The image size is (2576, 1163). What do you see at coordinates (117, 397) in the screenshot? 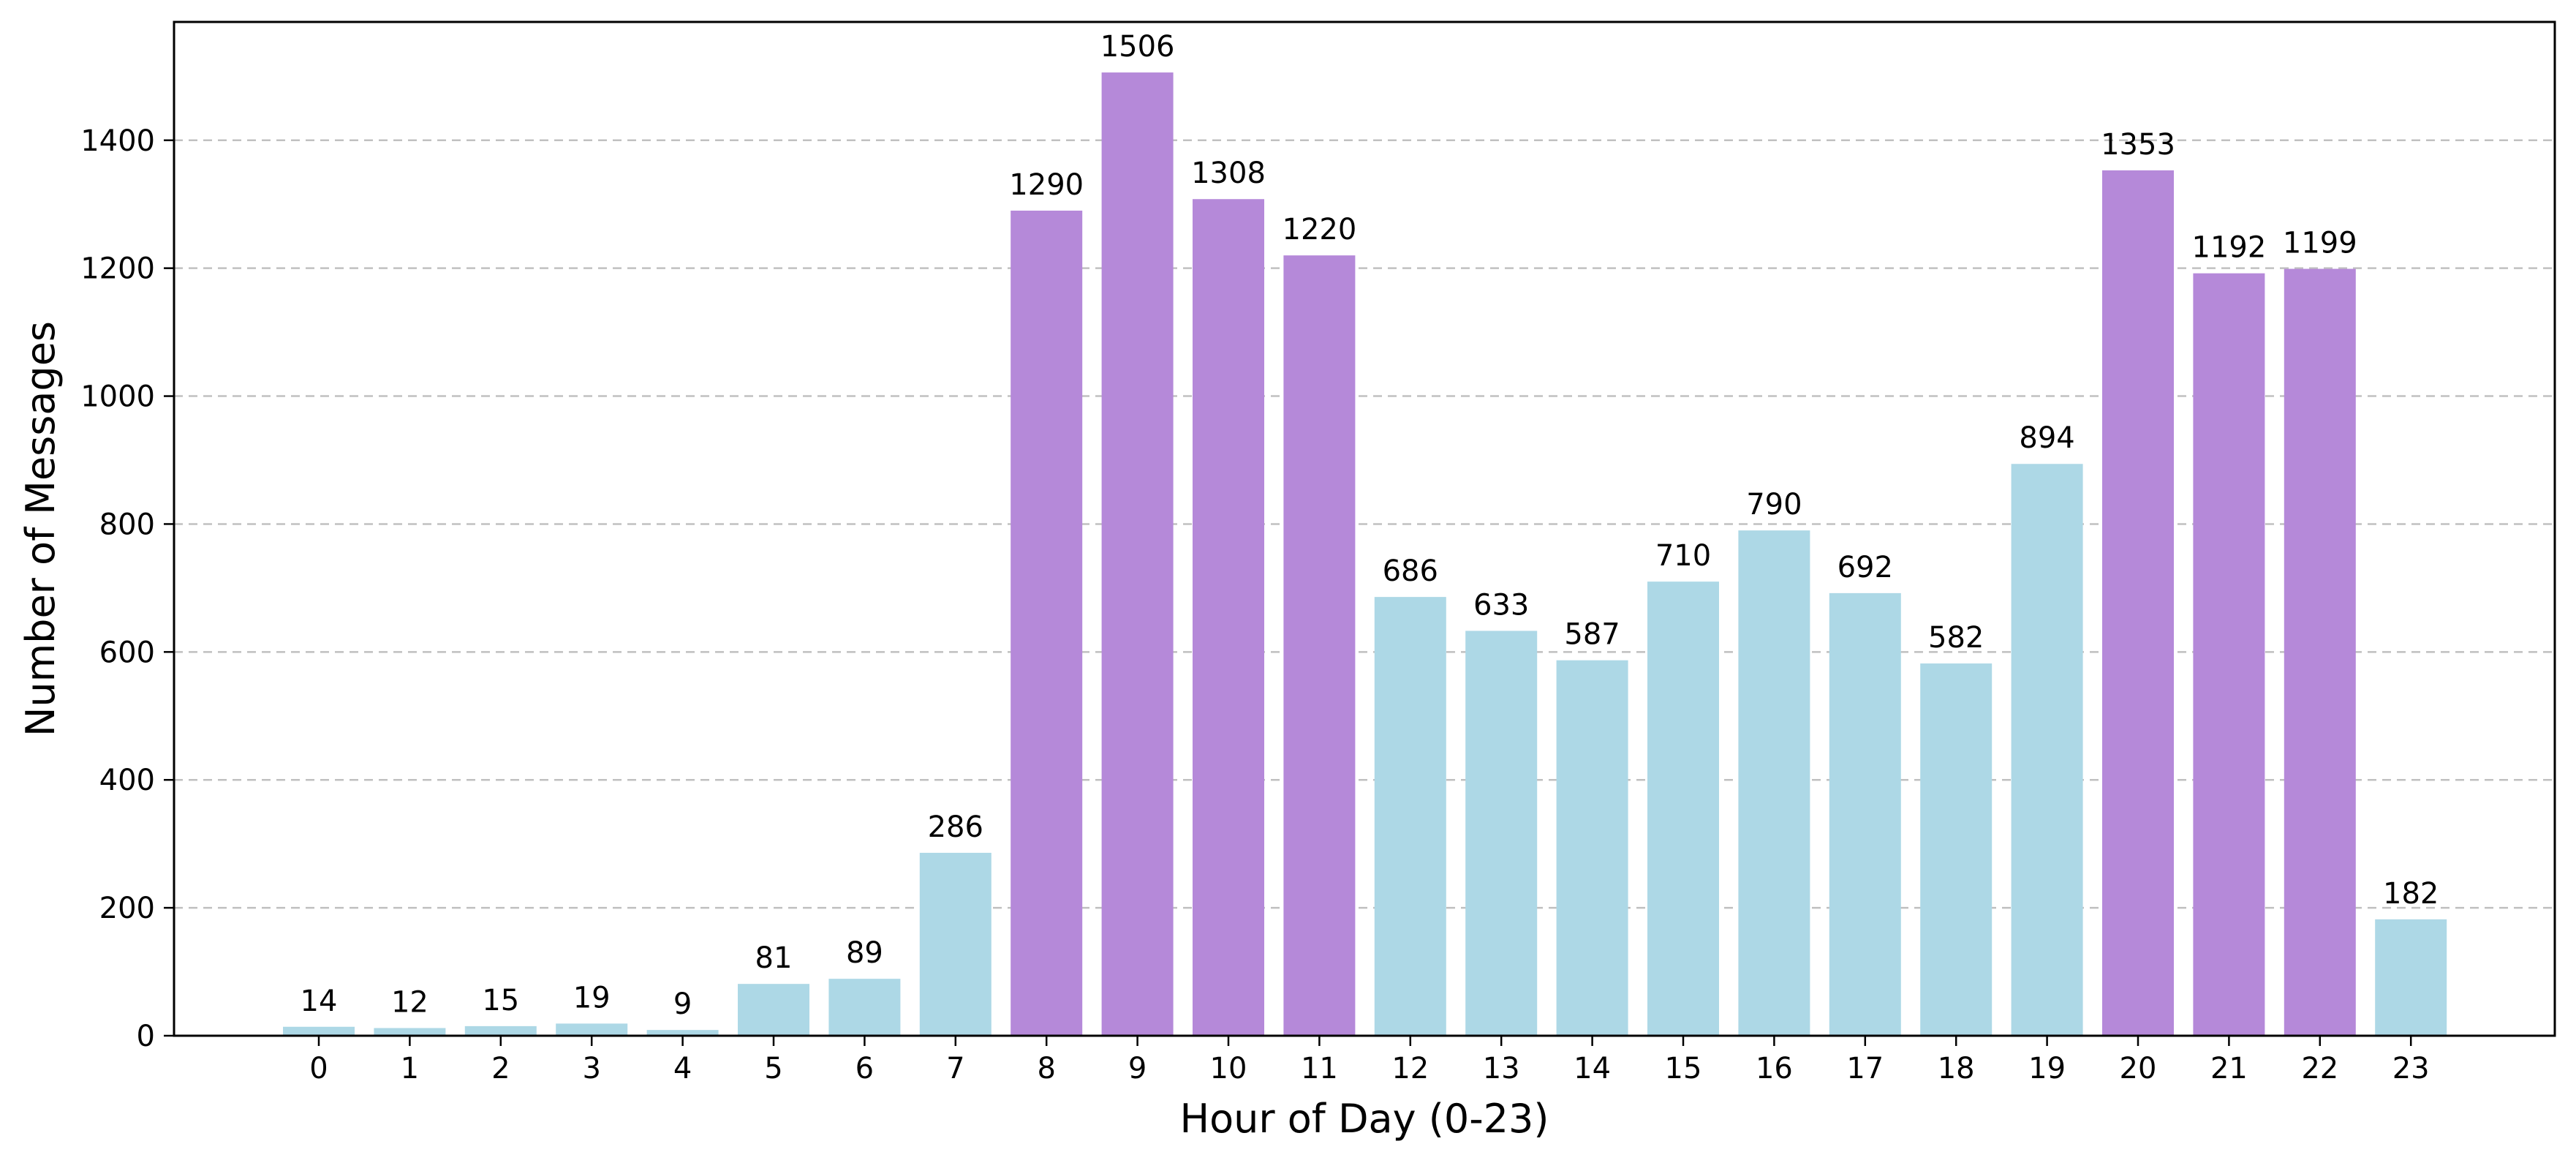
I see `y-tick-label: 1000` at bounding box center [117, 397].